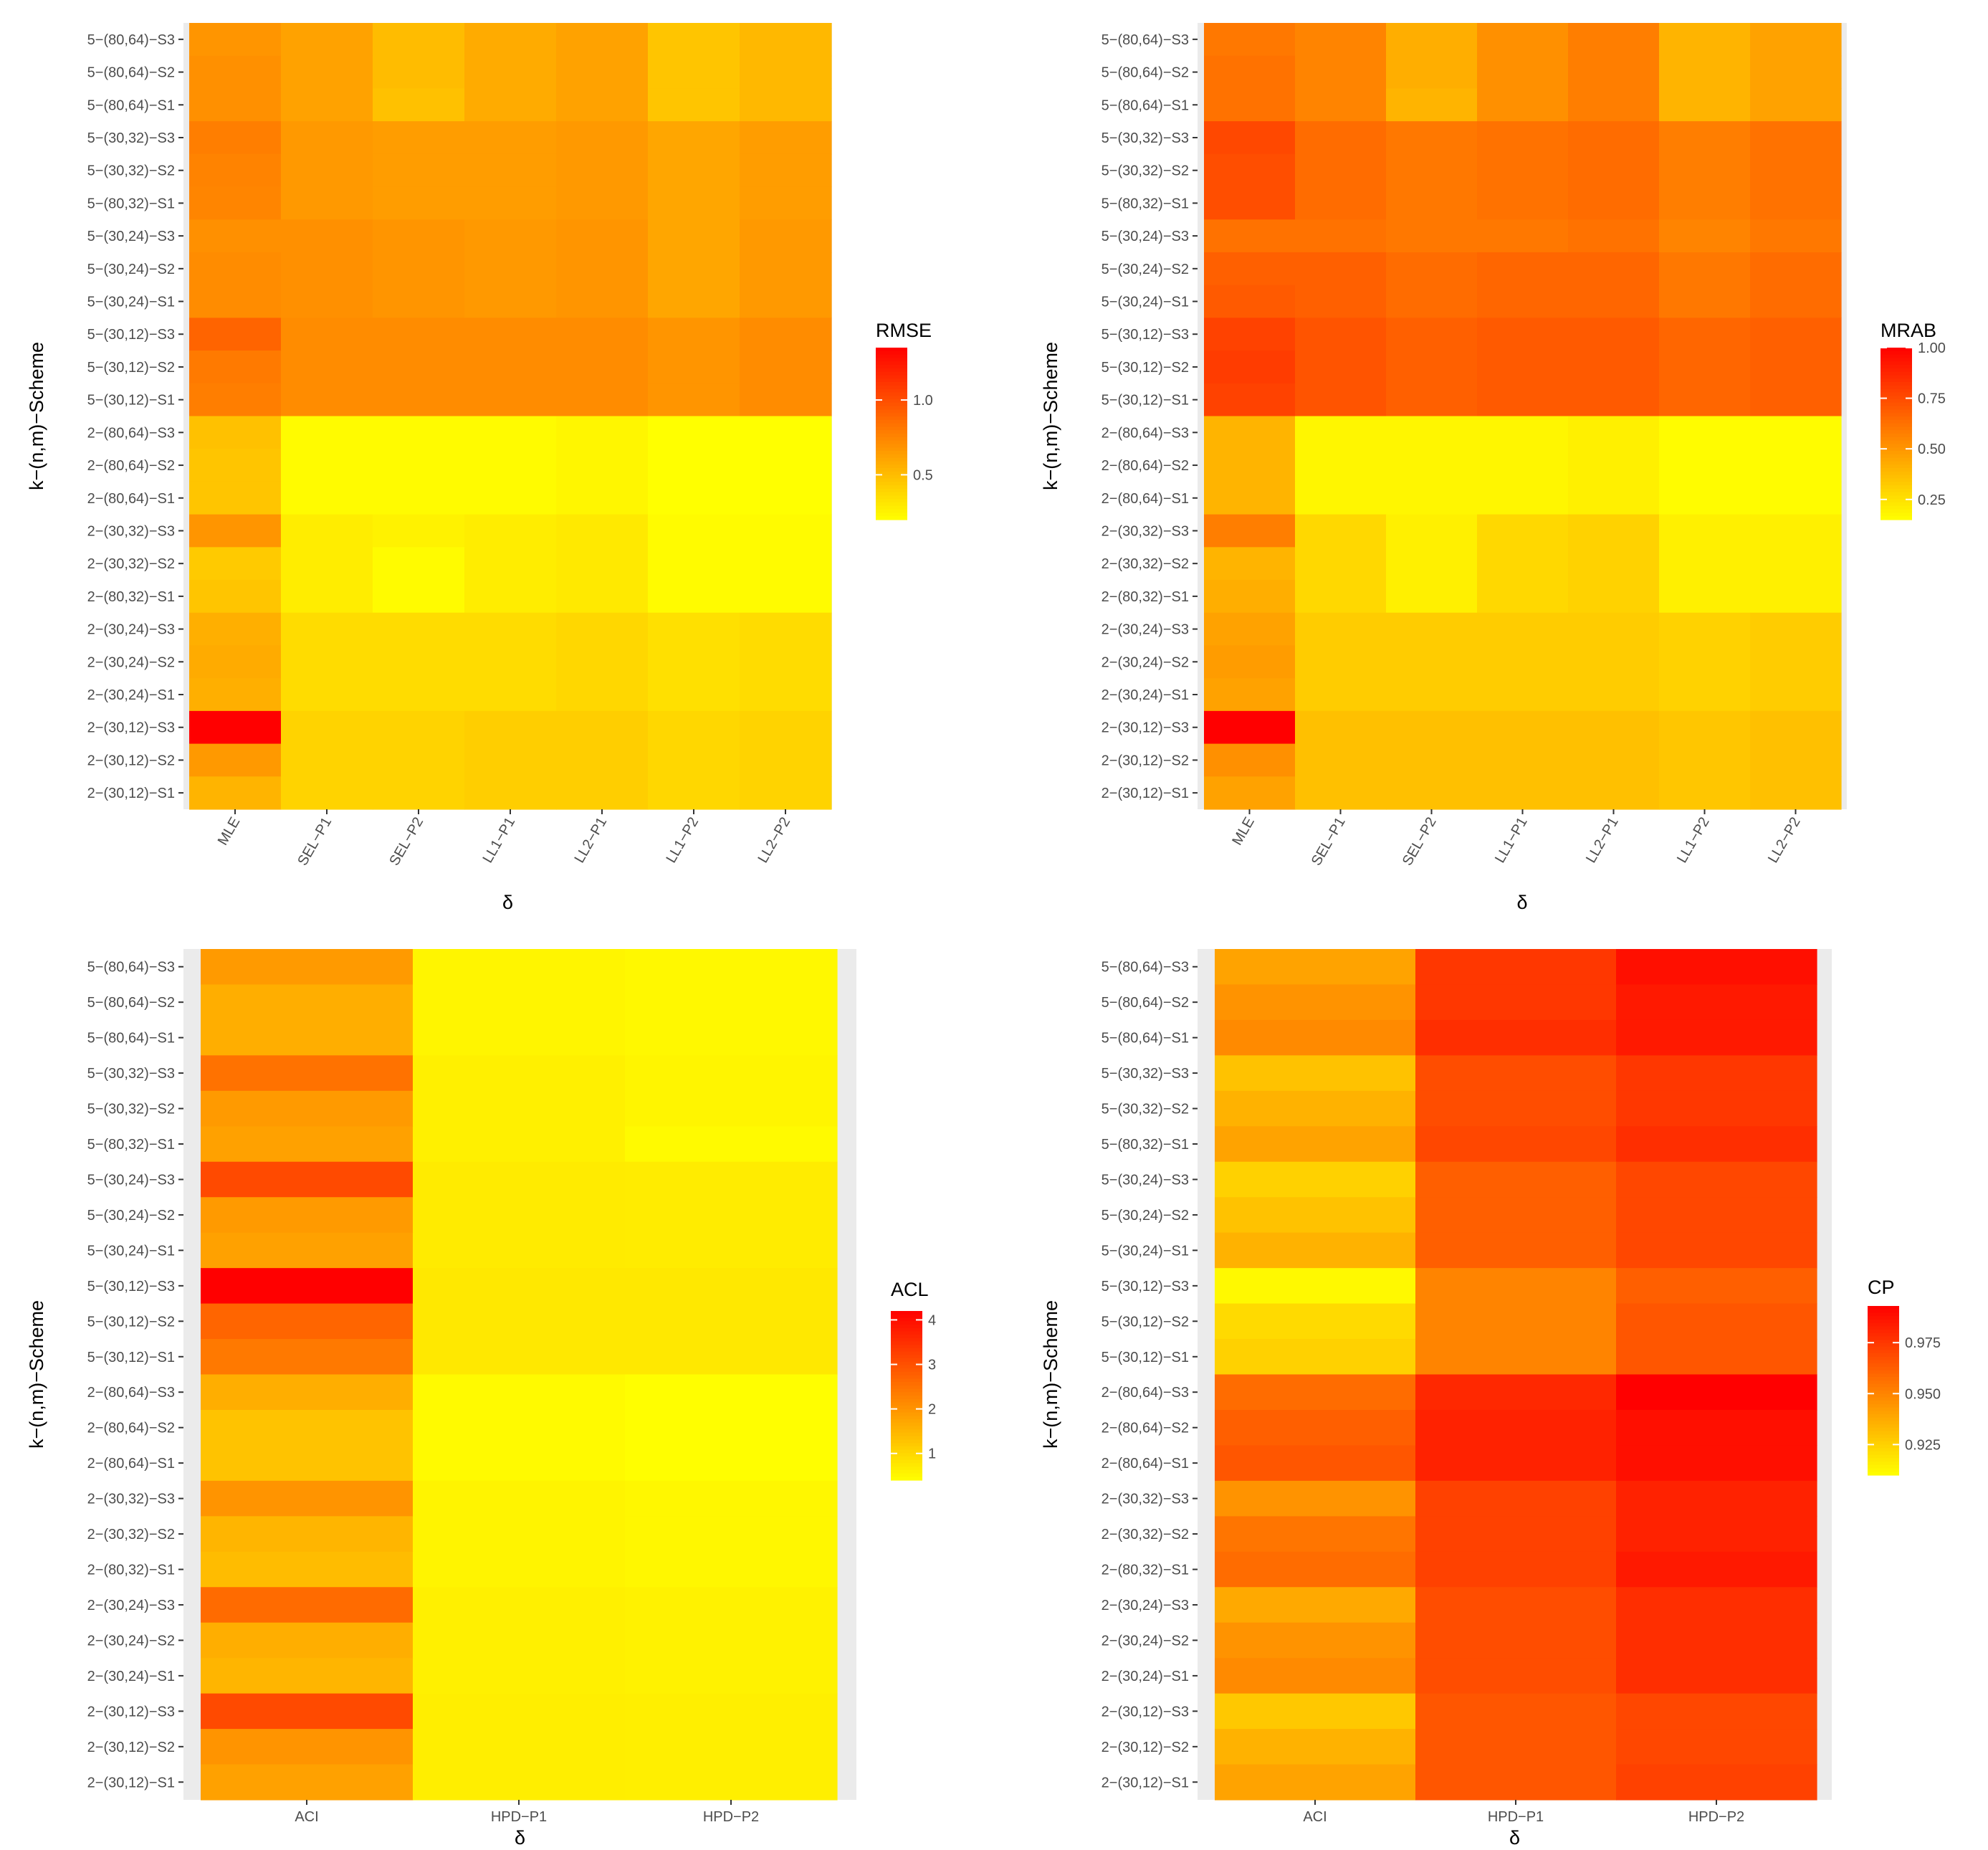  What do you see at coordinates (1145, 302) in the screenshot?
I see `y-tick-label: 5−(30,24)−S1` at bounding box center [1145, 302].